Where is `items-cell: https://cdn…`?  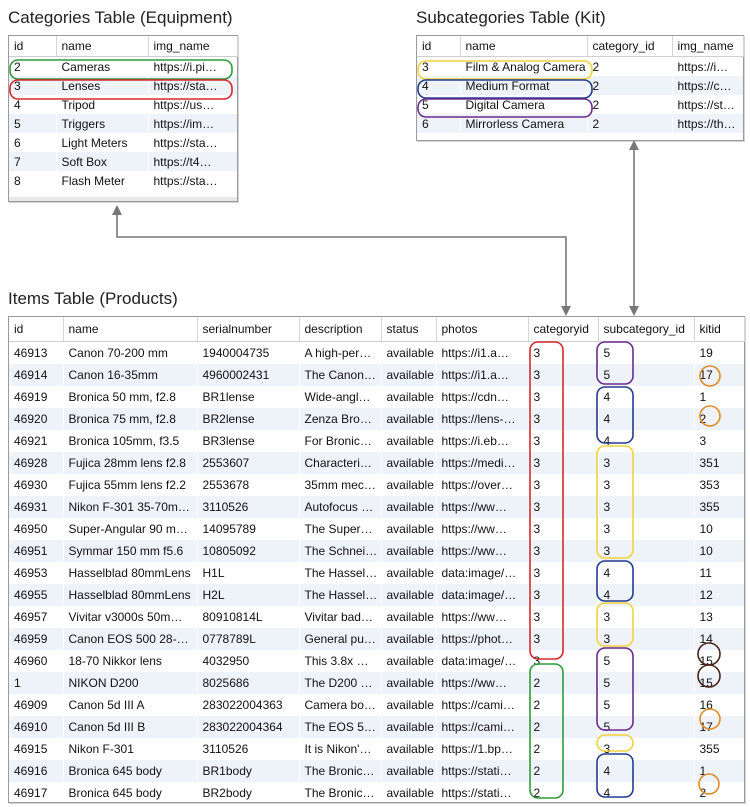
items-cell: https://cdn… is located at coordinates (475, 397).